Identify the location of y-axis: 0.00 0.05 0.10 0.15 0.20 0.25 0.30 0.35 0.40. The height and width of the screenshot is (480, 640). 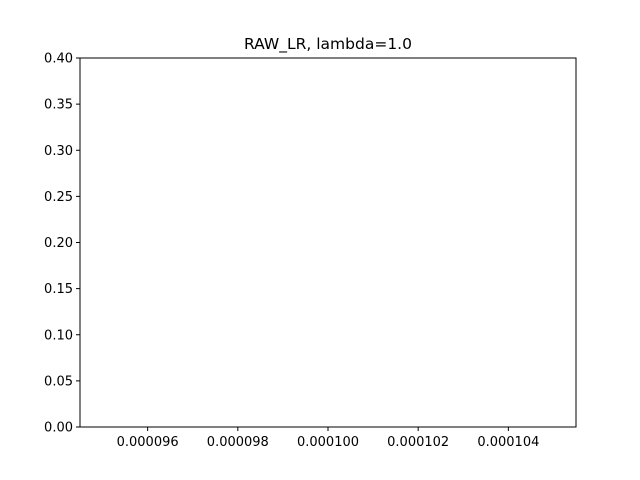
(62, 244).